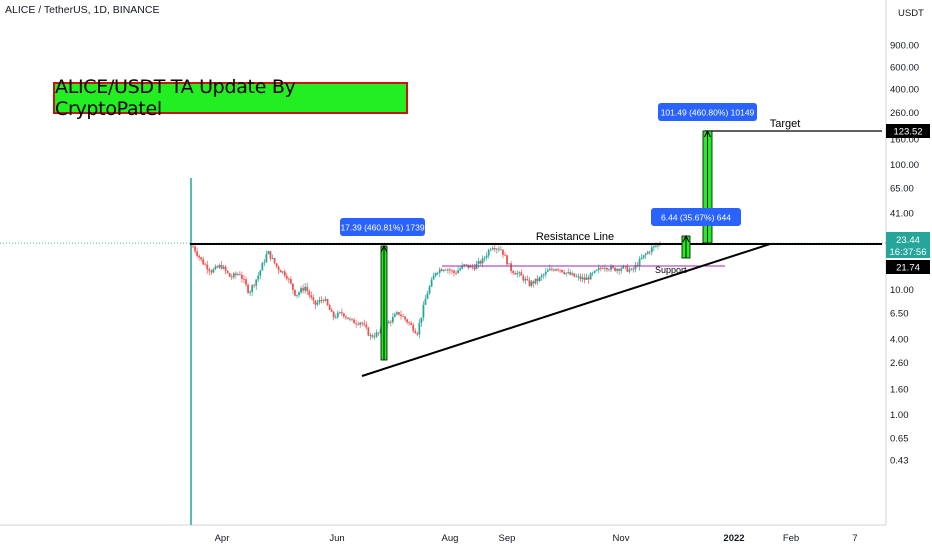 The width and height of the screenshot is (932, 555). What do you see at coordinates (854, 538) in the screenshot?
I see `x-tick-label: 7` at bounding box center [854, 538].